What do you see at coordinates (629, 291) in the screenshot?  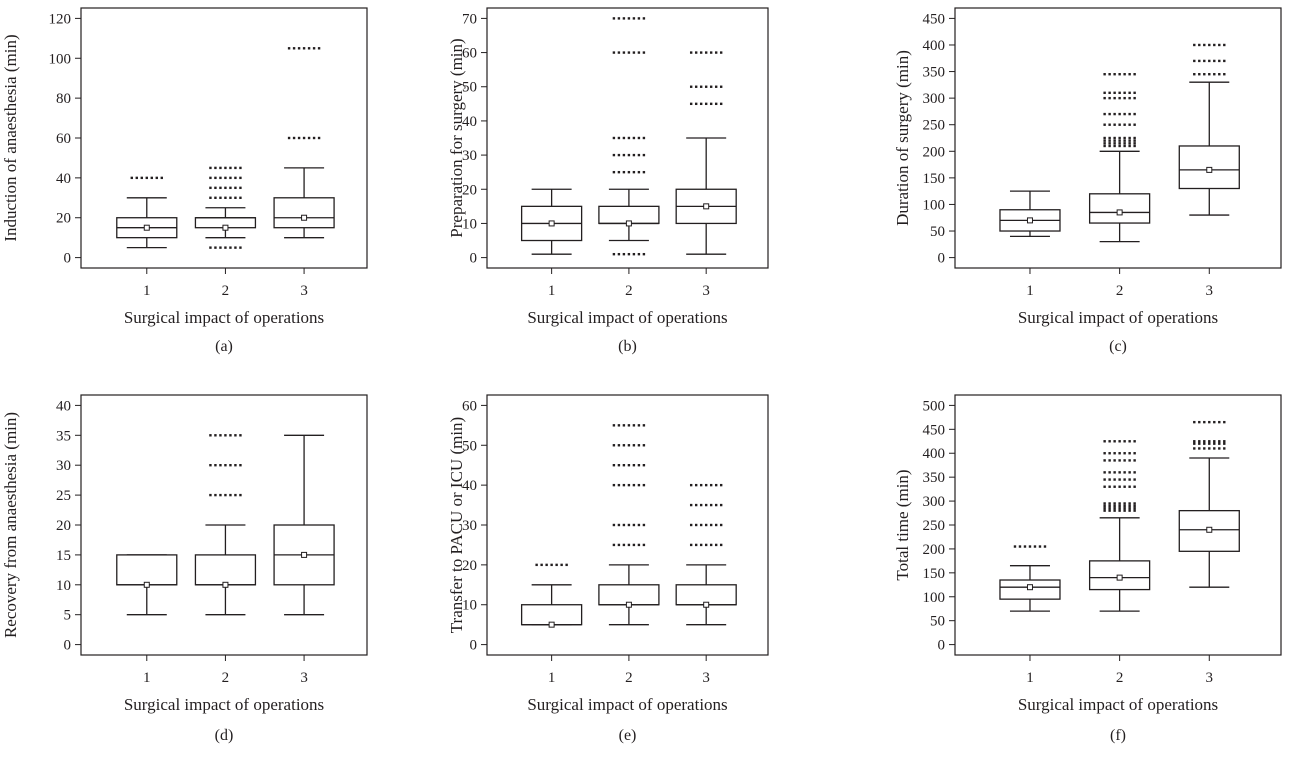 I see `x-tick-label: 2` at bounding box center [629, 291].